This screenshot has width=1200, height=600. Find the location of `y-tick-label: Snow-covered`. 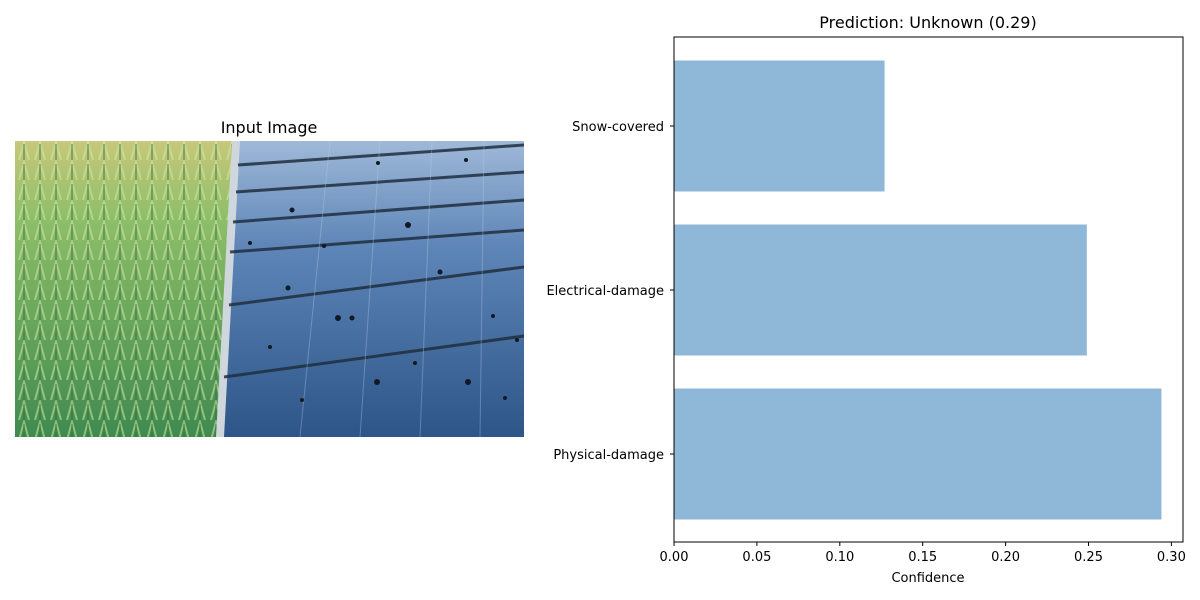

y-tick-label: Snow-covered is located at coordinates (618, 127).